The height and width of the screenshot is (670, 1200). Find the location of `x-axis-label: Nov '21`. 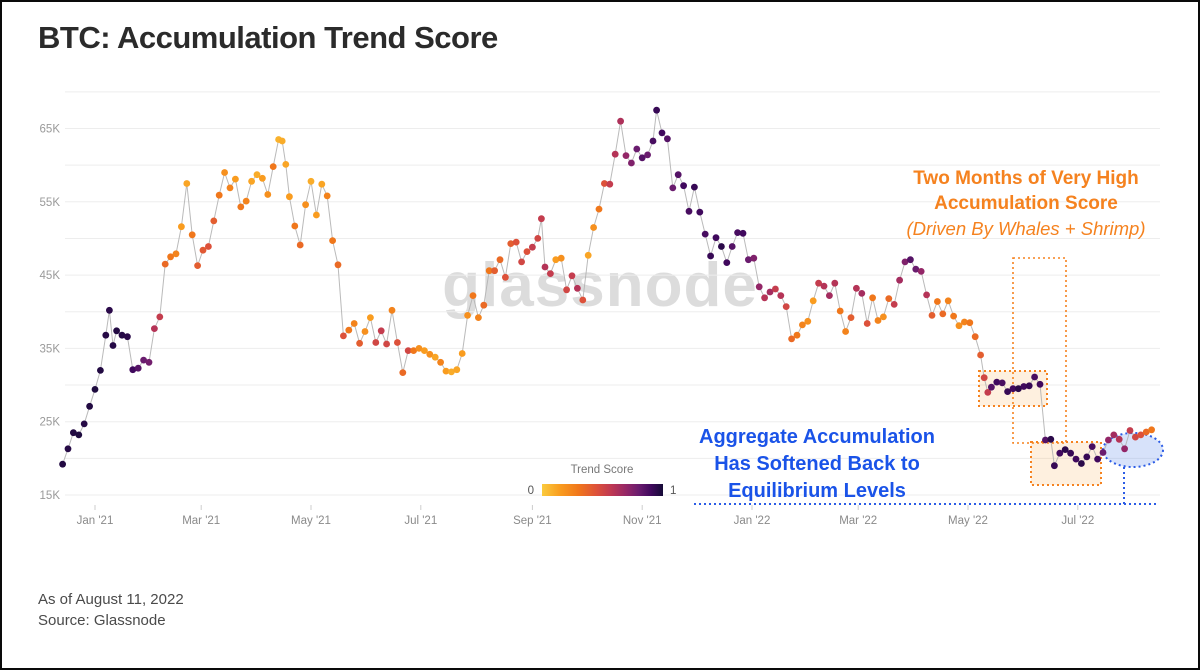

x-axis-label: Nov '21 is located at coordinates (642, 521).